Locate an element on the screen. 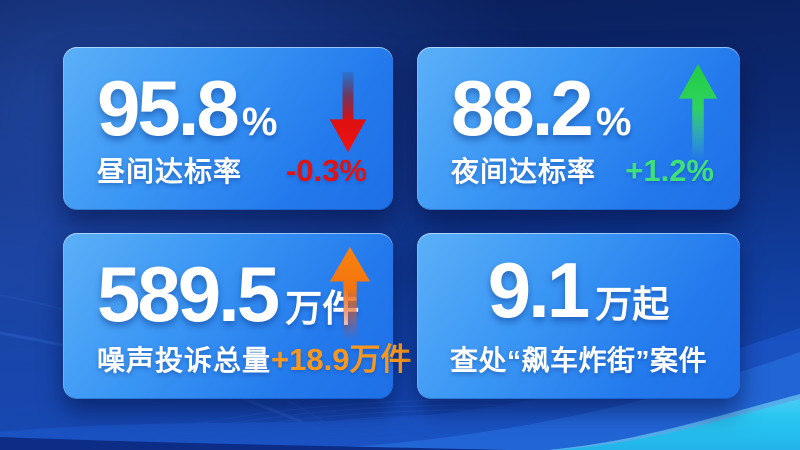 Image resolution: width=800 pixels, height=450 pixels. card-street-racing-cases: 9.1 万起 查处“飙车炸街”案件 is located at coordinates (578, 316).